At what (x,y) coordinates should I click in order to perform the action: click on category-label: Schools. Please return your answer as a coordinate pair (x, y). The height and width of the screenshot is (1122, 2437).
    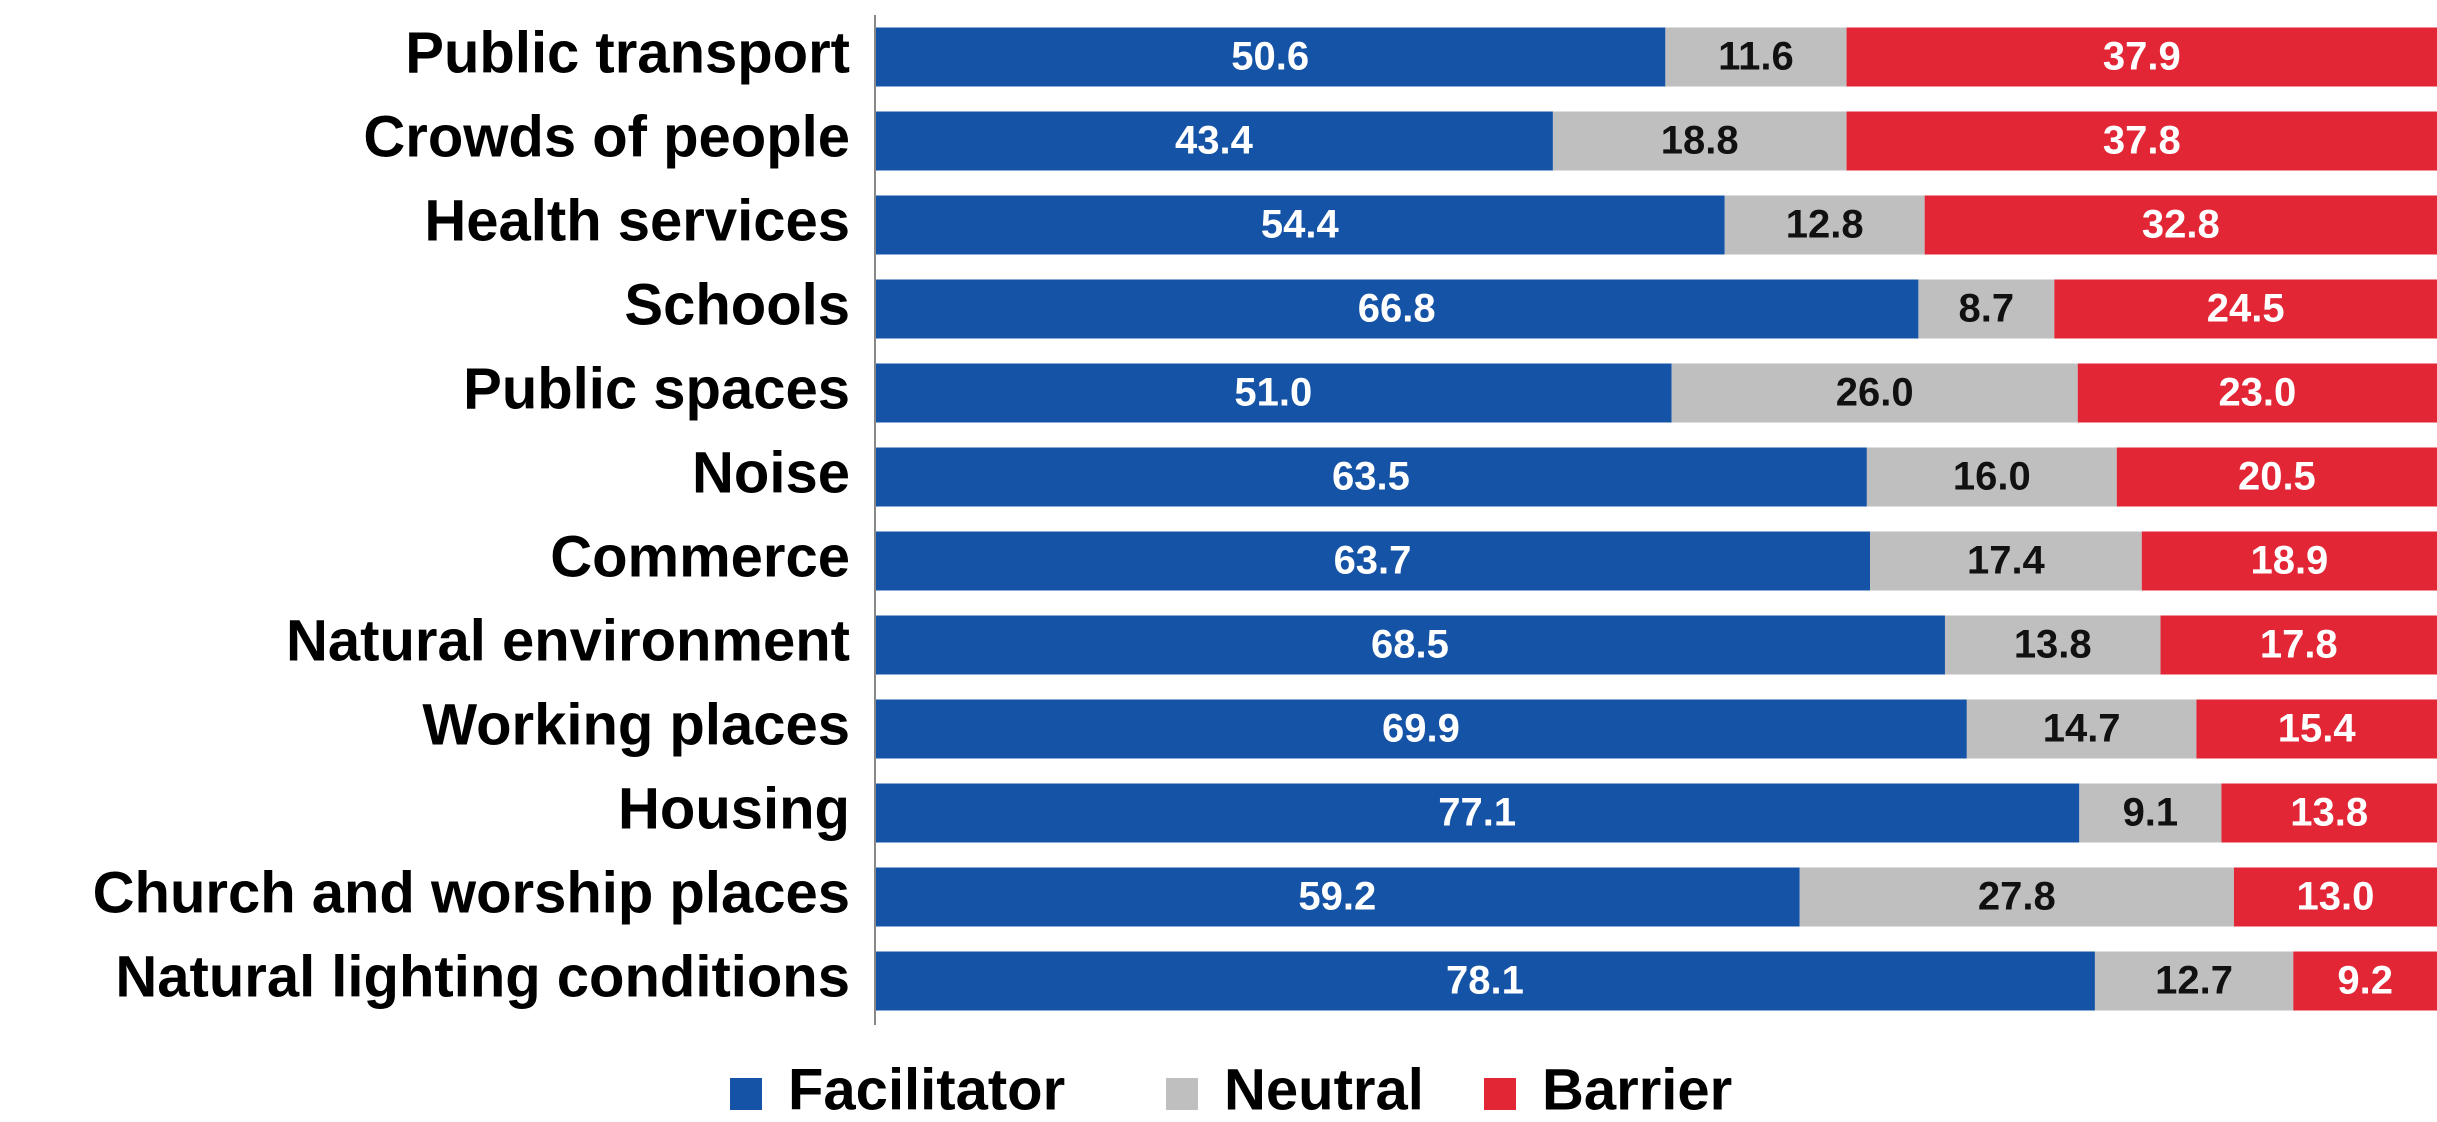
    Looking at the image, I should click on (737, 304).